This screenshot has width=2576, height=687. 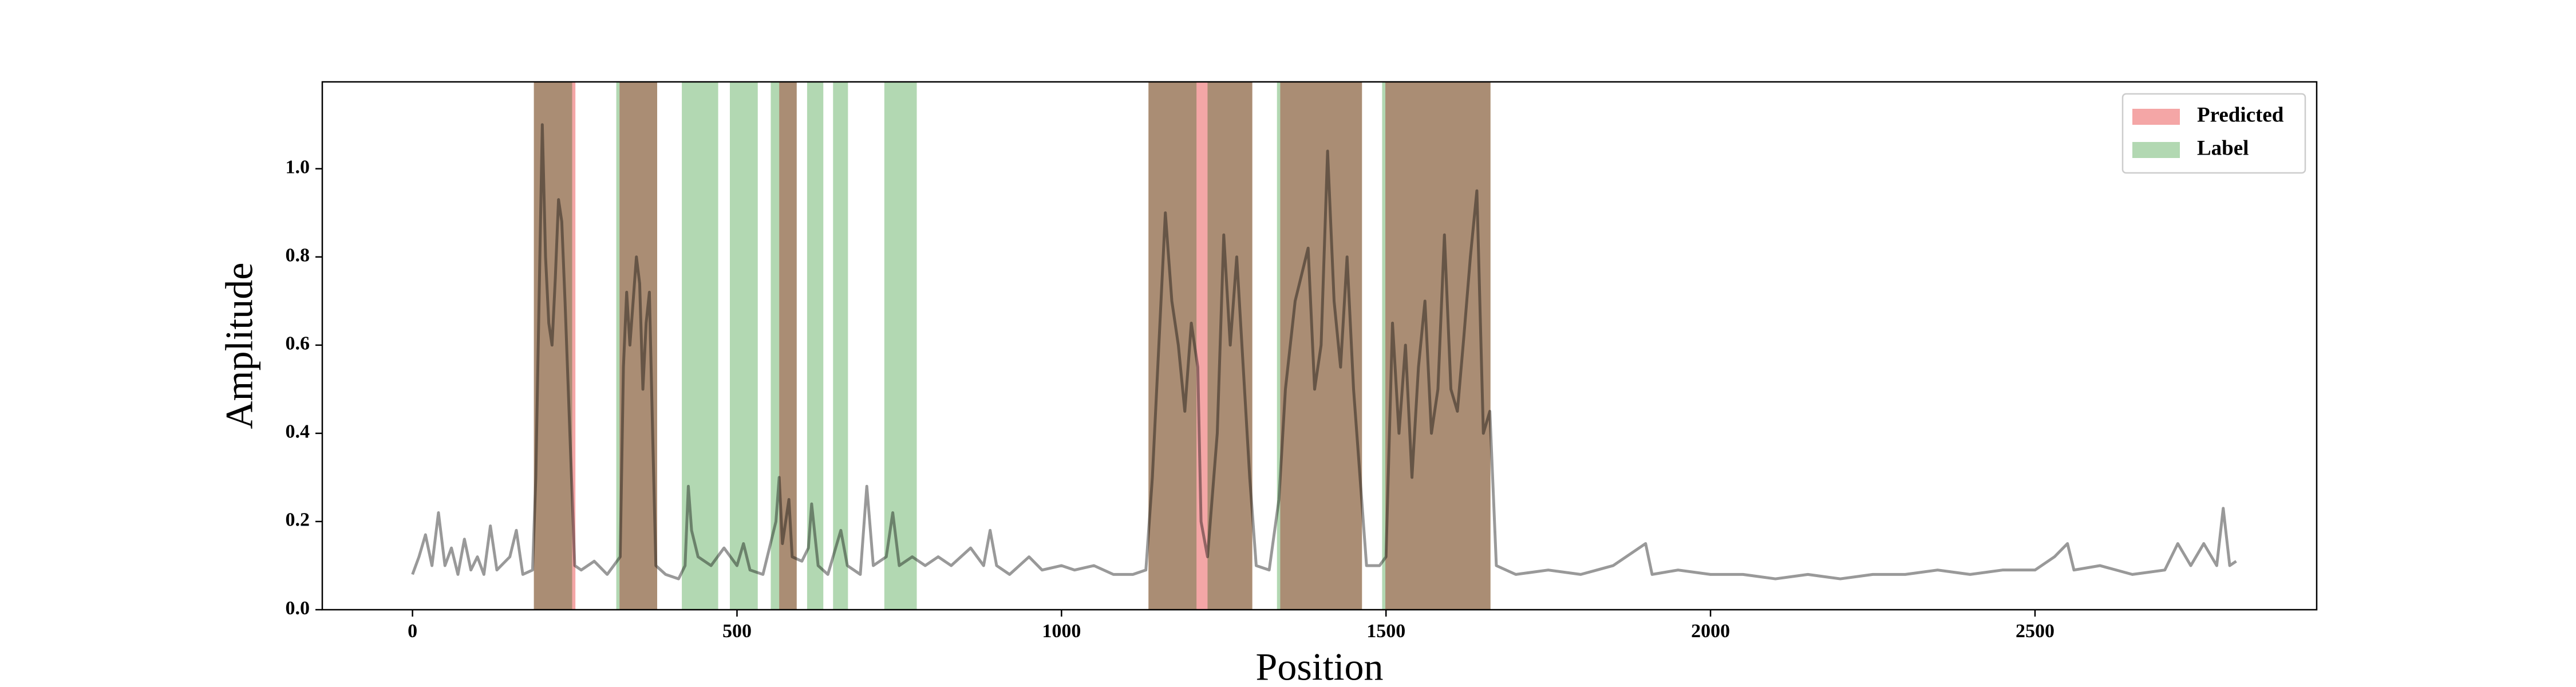 What do you see at coordinates (239, 346) in the screenshot?
I see `y-axis-label: Amplitude` at bounding box center [239, 346].